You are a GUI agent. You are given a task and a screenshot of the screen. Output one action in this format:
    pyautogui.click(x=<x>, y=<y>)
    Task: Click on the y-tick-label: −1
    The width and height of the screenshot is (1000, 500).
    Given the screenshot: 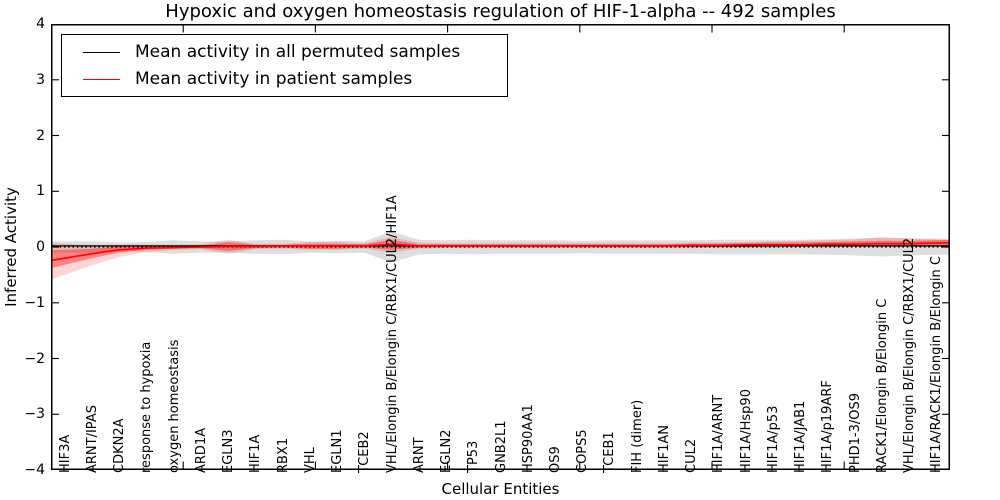 What is the action you would take?
    pyautogui.click(x=34, y=302)
    